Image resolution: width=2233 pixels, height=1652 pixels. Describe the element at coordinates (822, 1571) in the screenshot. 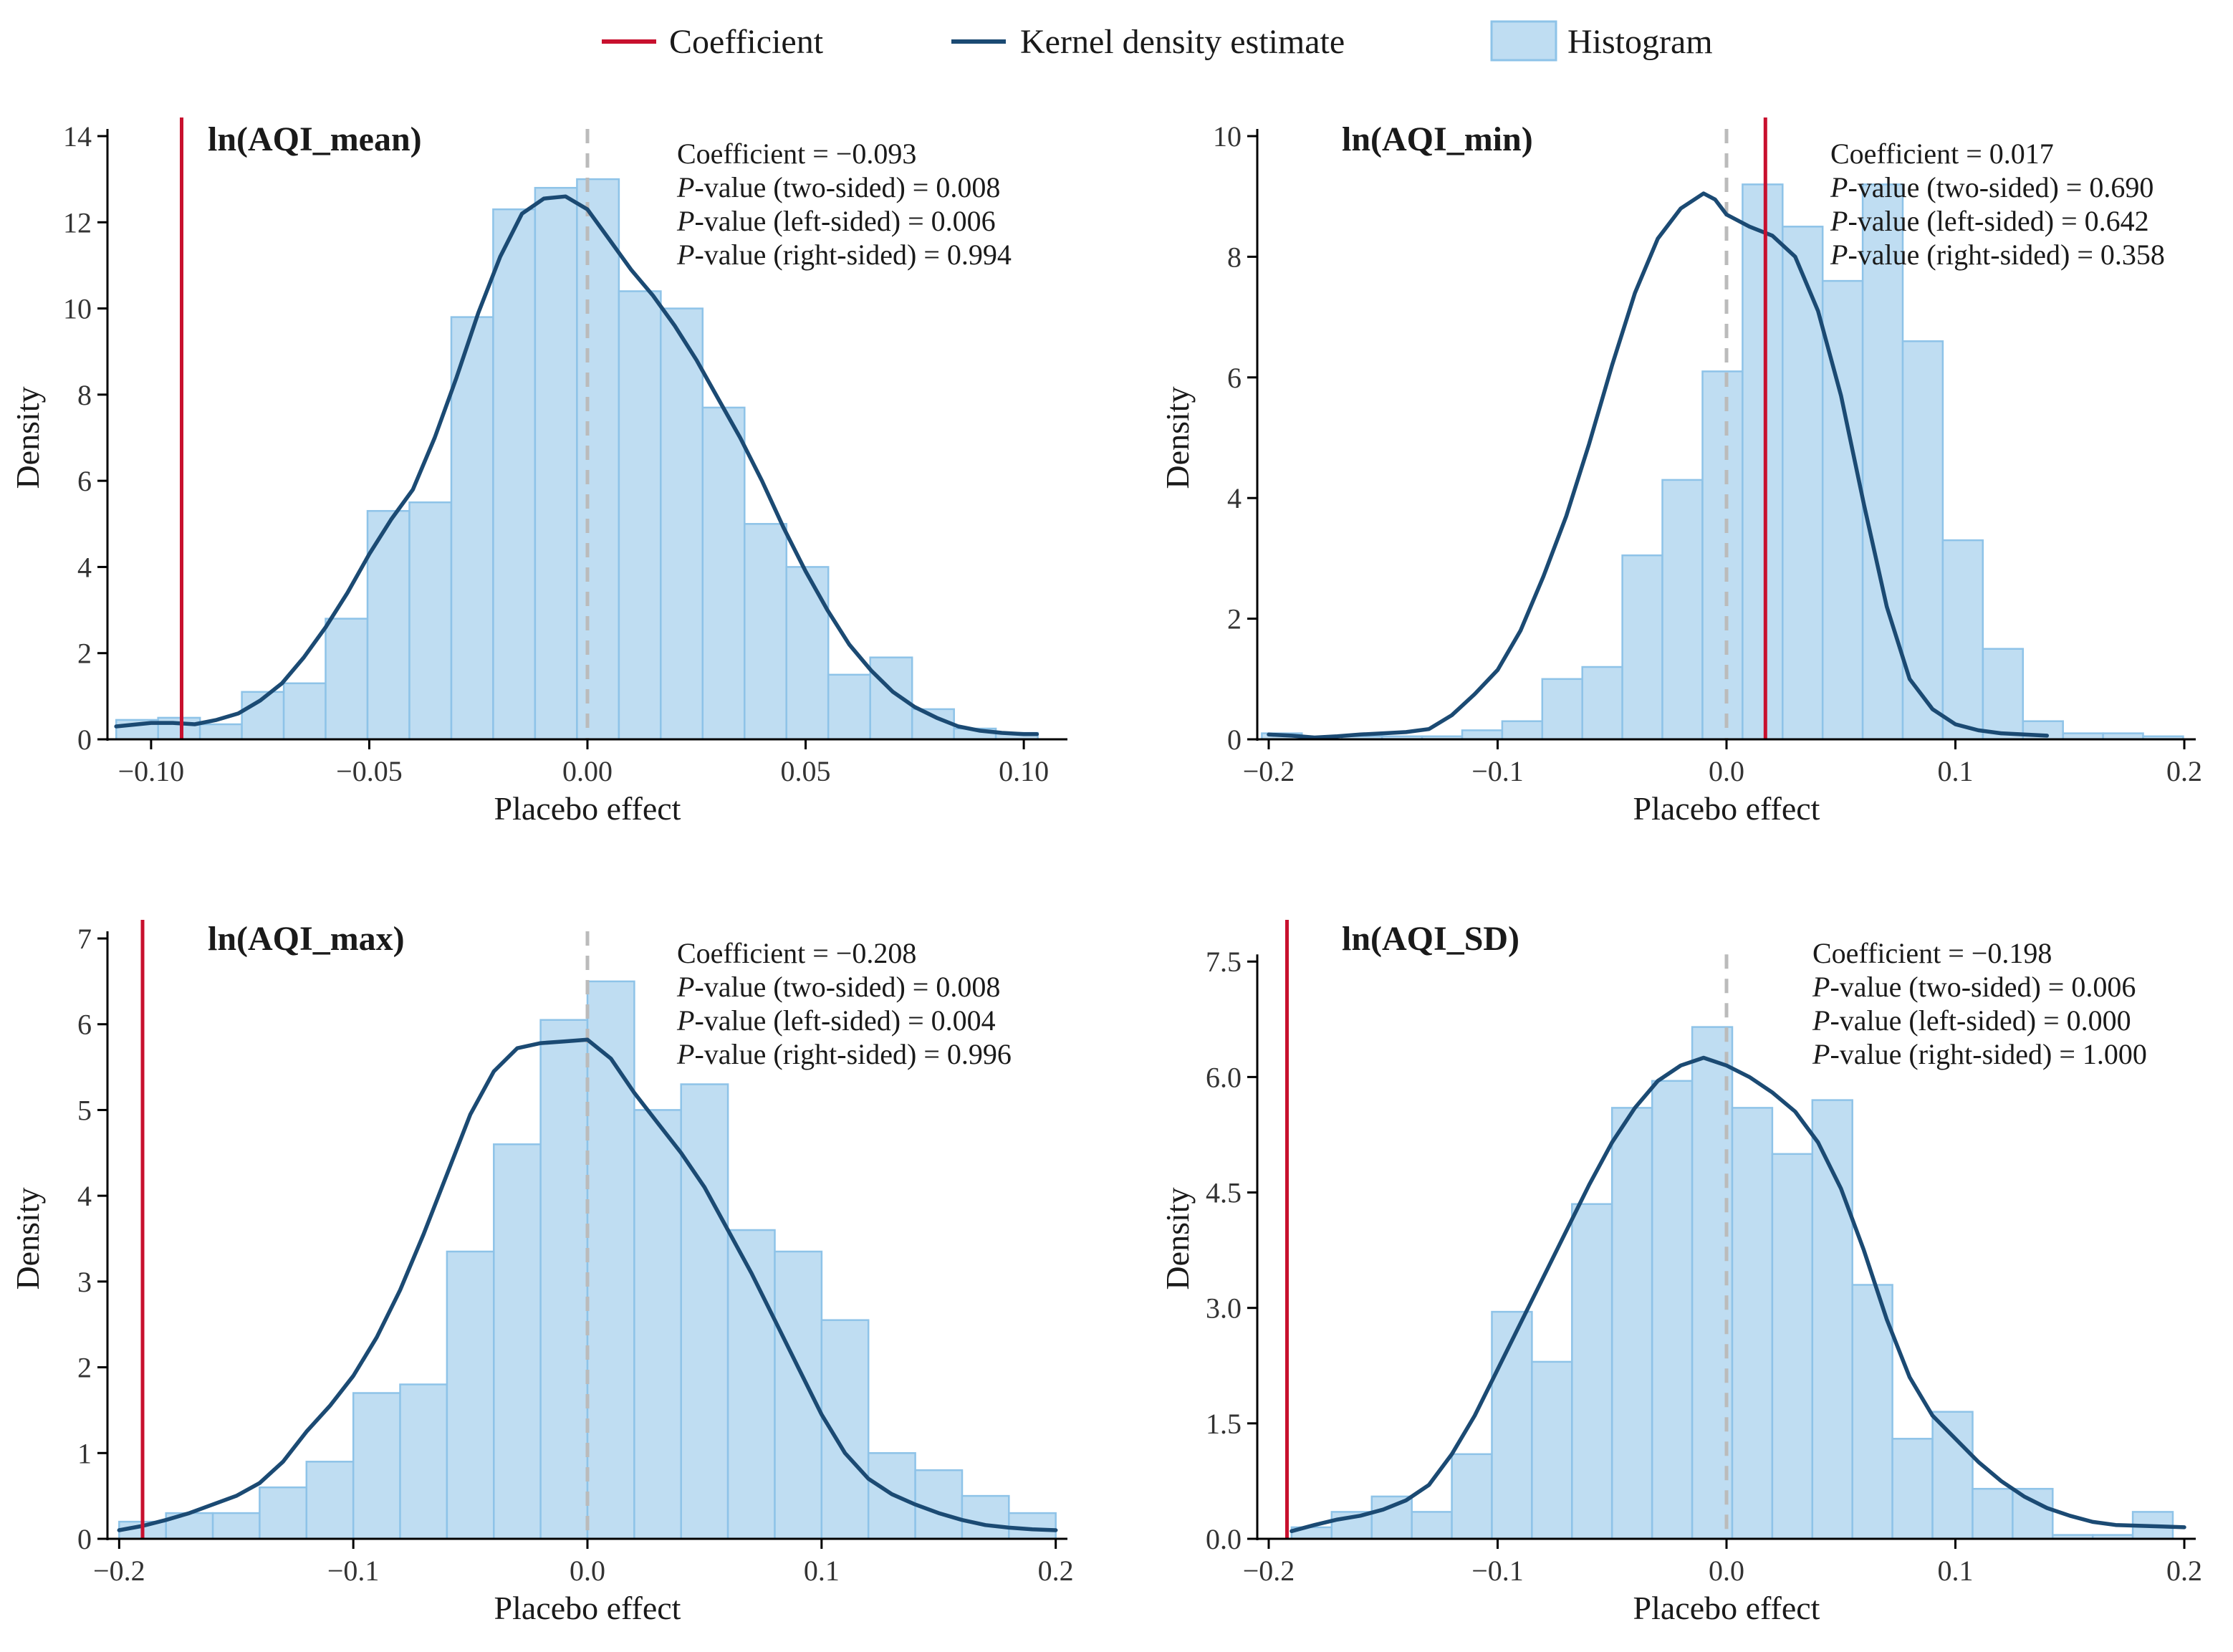

I see `x-tick-label: 0.1` at that location.